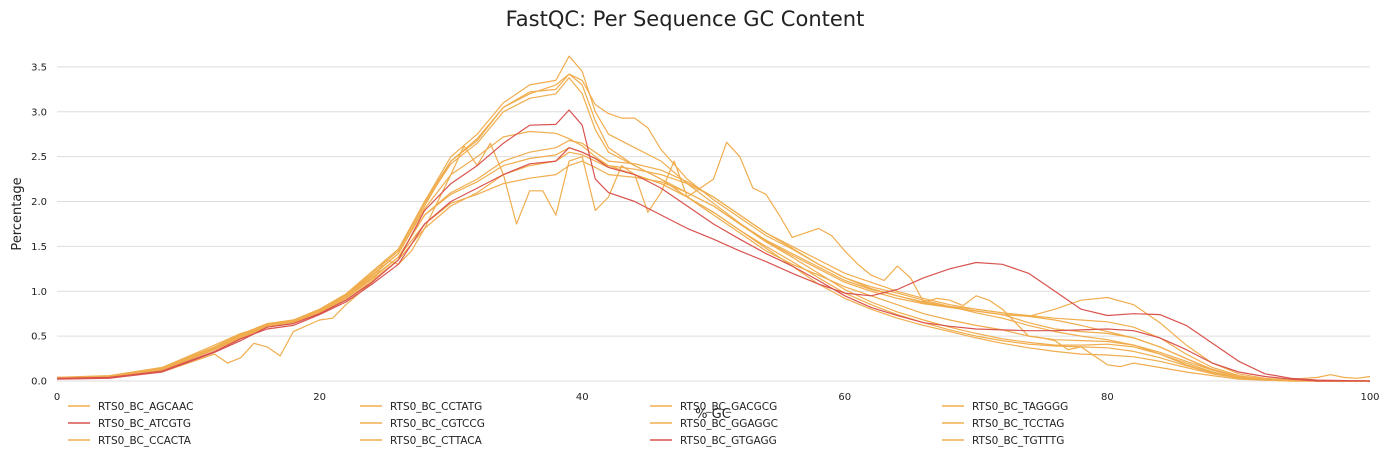 Image resolution: width=1390 pixels, height=460 pixels. Describe the element at coordinates (844, 397) in the screenshot. I see `x-tick-label: 60` at that location.